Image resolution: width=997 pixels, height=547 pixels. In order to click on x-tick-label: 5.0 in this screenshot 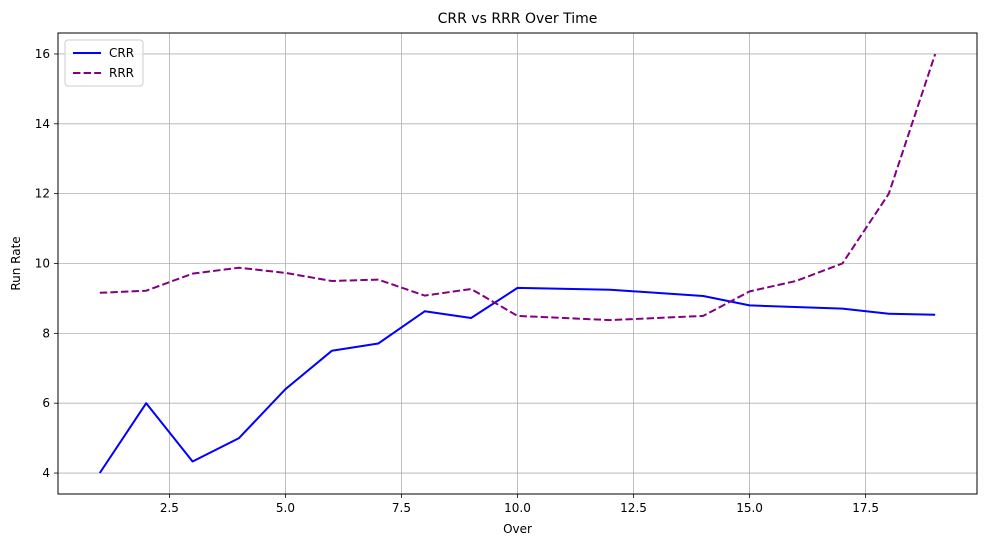, I will do `click(285, 508)`.